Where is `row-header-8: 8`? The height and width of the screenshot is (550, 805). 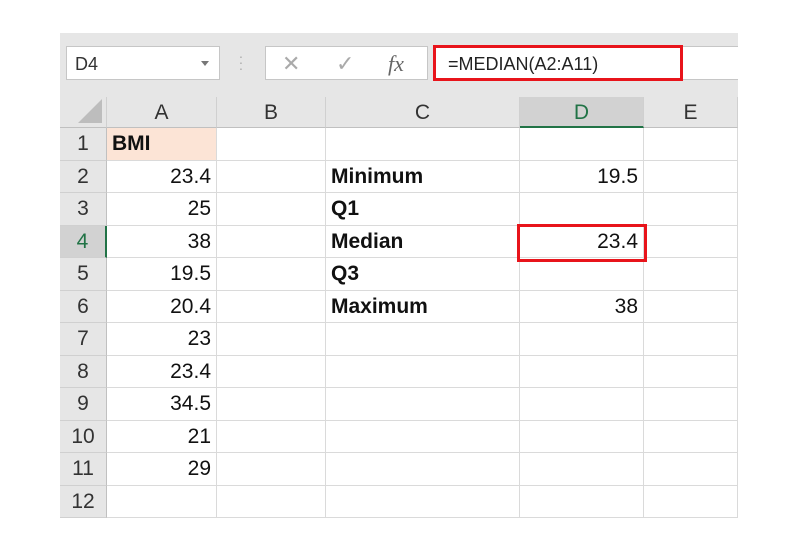
row-header-8: 8 is located at coordinates (83, 371).